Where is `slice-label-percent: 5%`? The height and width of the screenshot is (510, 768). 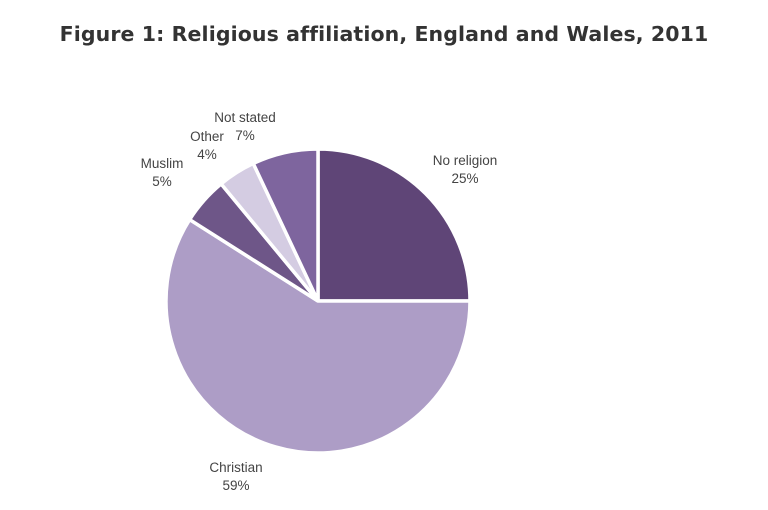 slice-label-percent: 5% is located at coordinates (162, 181).